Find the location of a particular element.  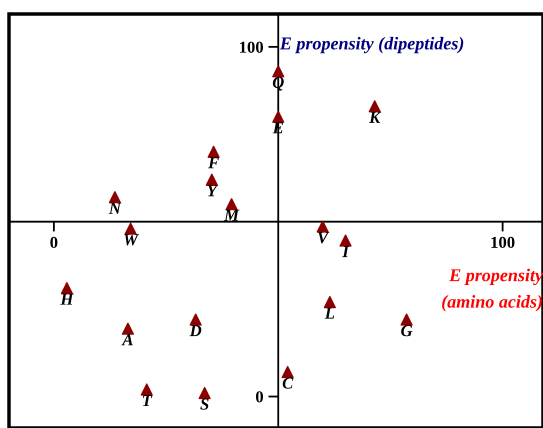

annotation: D is located at coordinates (196, 330).